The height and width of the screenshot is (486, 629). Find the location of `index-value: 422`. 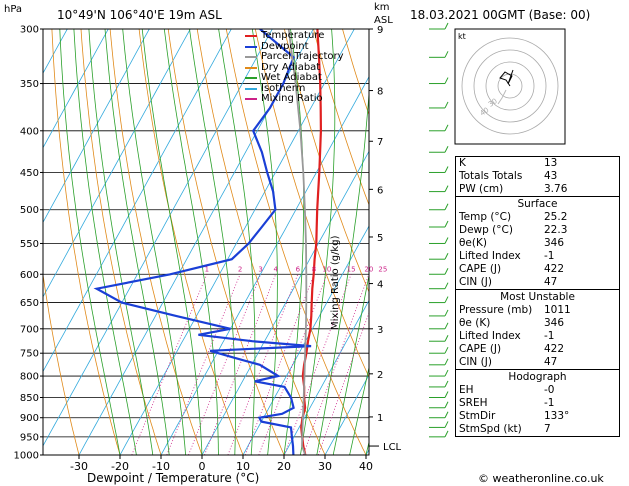

index-value: 422 is located at coordinates (554, 349).